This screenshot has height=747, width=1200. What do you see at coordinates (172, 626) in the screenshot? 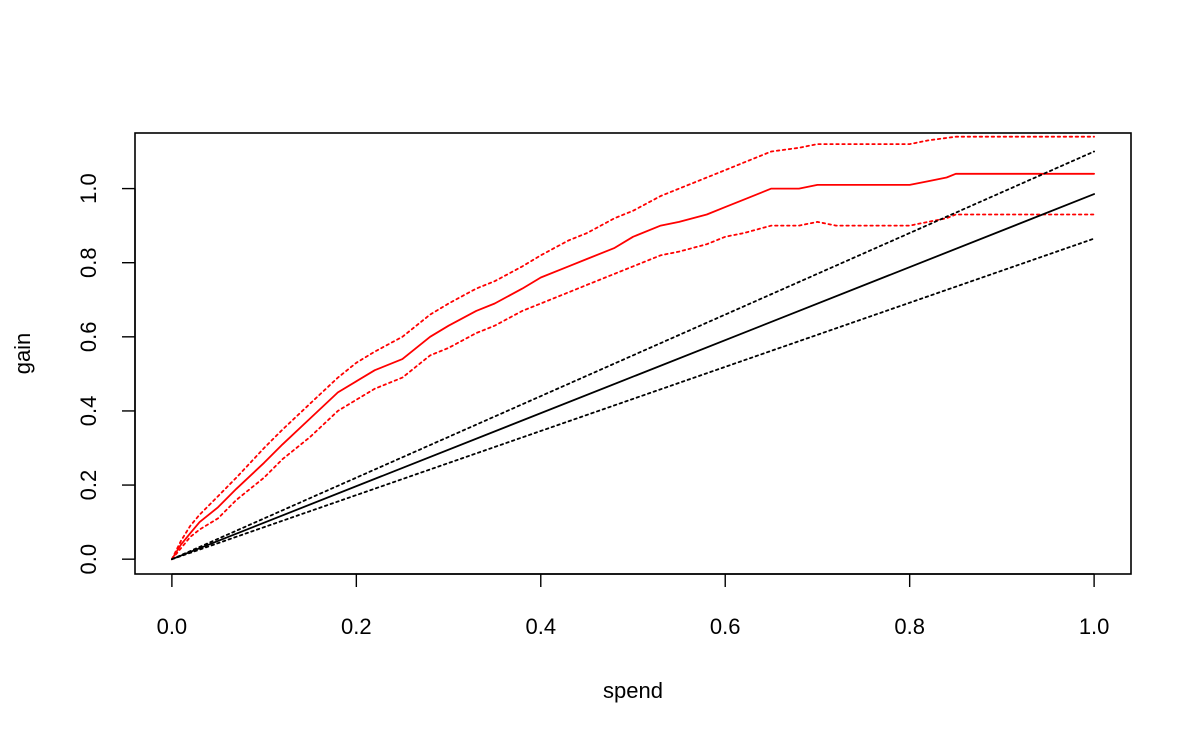
I see `x-tick-label: 0.0` at bounding box center [172, 626].